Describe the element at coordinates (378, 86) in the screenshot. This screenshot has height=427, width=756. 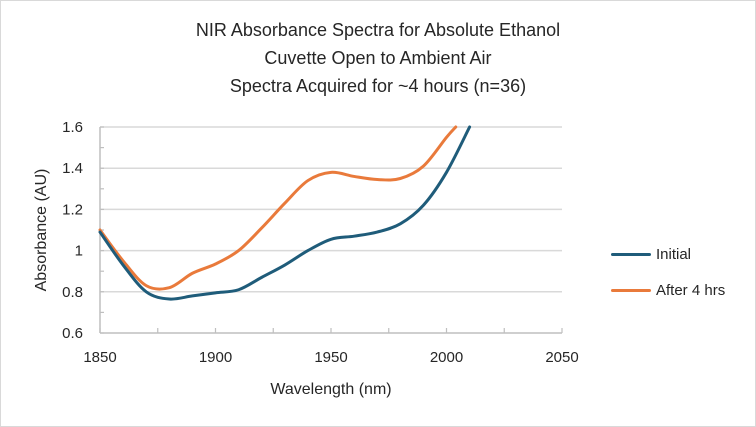
I see `chart-title-line-3: Spectra Acquired for ~4 hours (n=36)` at that location.